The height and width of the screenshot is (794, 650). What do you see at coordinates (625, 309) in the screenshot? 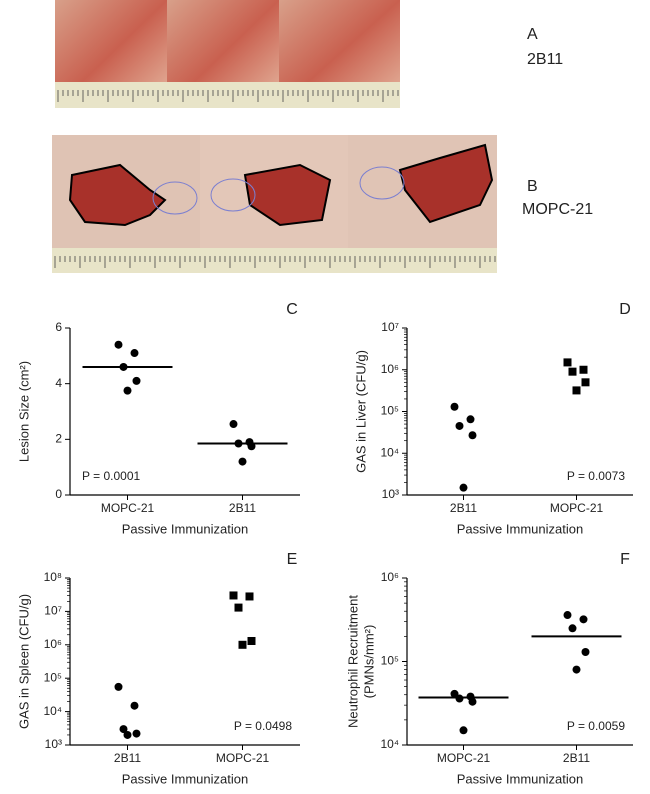
I see `panel-letter: D` at bounding box center [625, 309].